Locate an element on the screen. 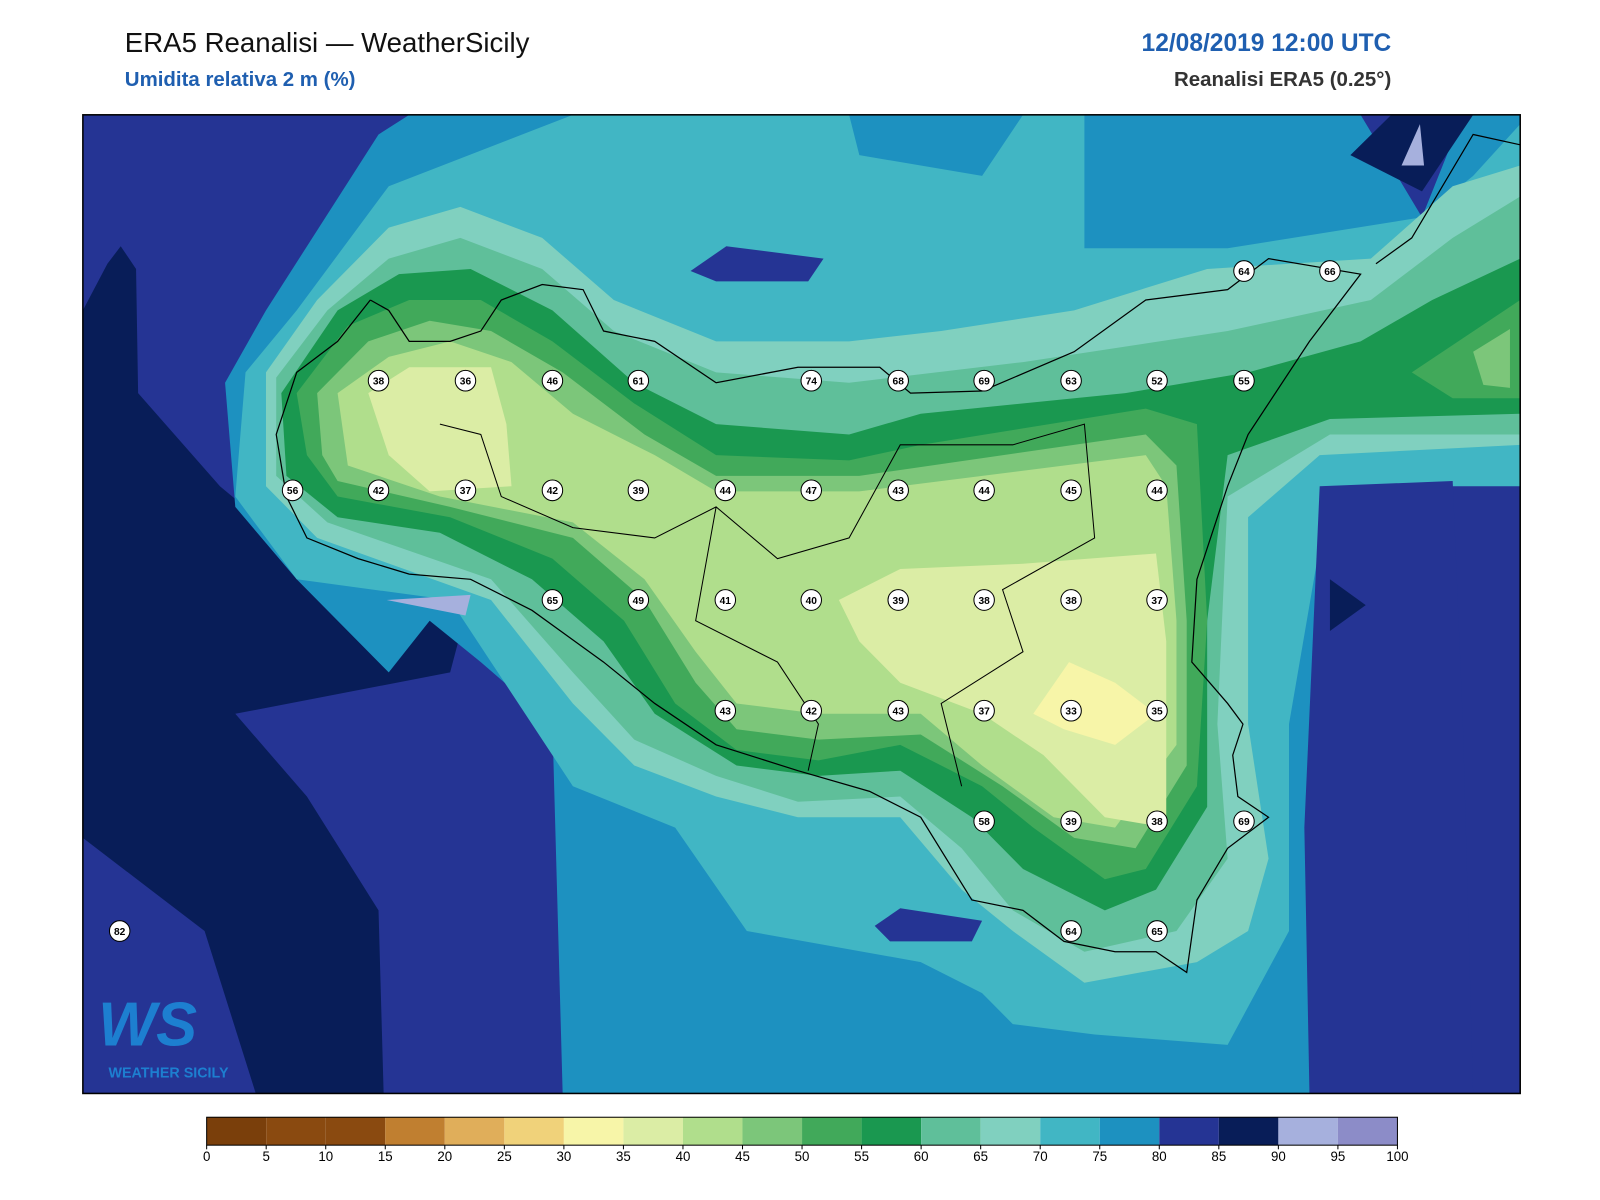  station-value: 82 is located at coordinates (120, 932).